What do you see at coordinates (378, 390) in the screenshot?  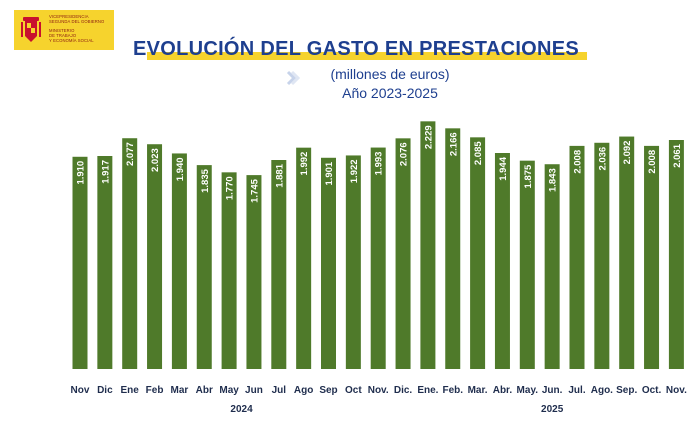 I see `x-tick-label-12: Nov.` at bounding box center [378, 390].